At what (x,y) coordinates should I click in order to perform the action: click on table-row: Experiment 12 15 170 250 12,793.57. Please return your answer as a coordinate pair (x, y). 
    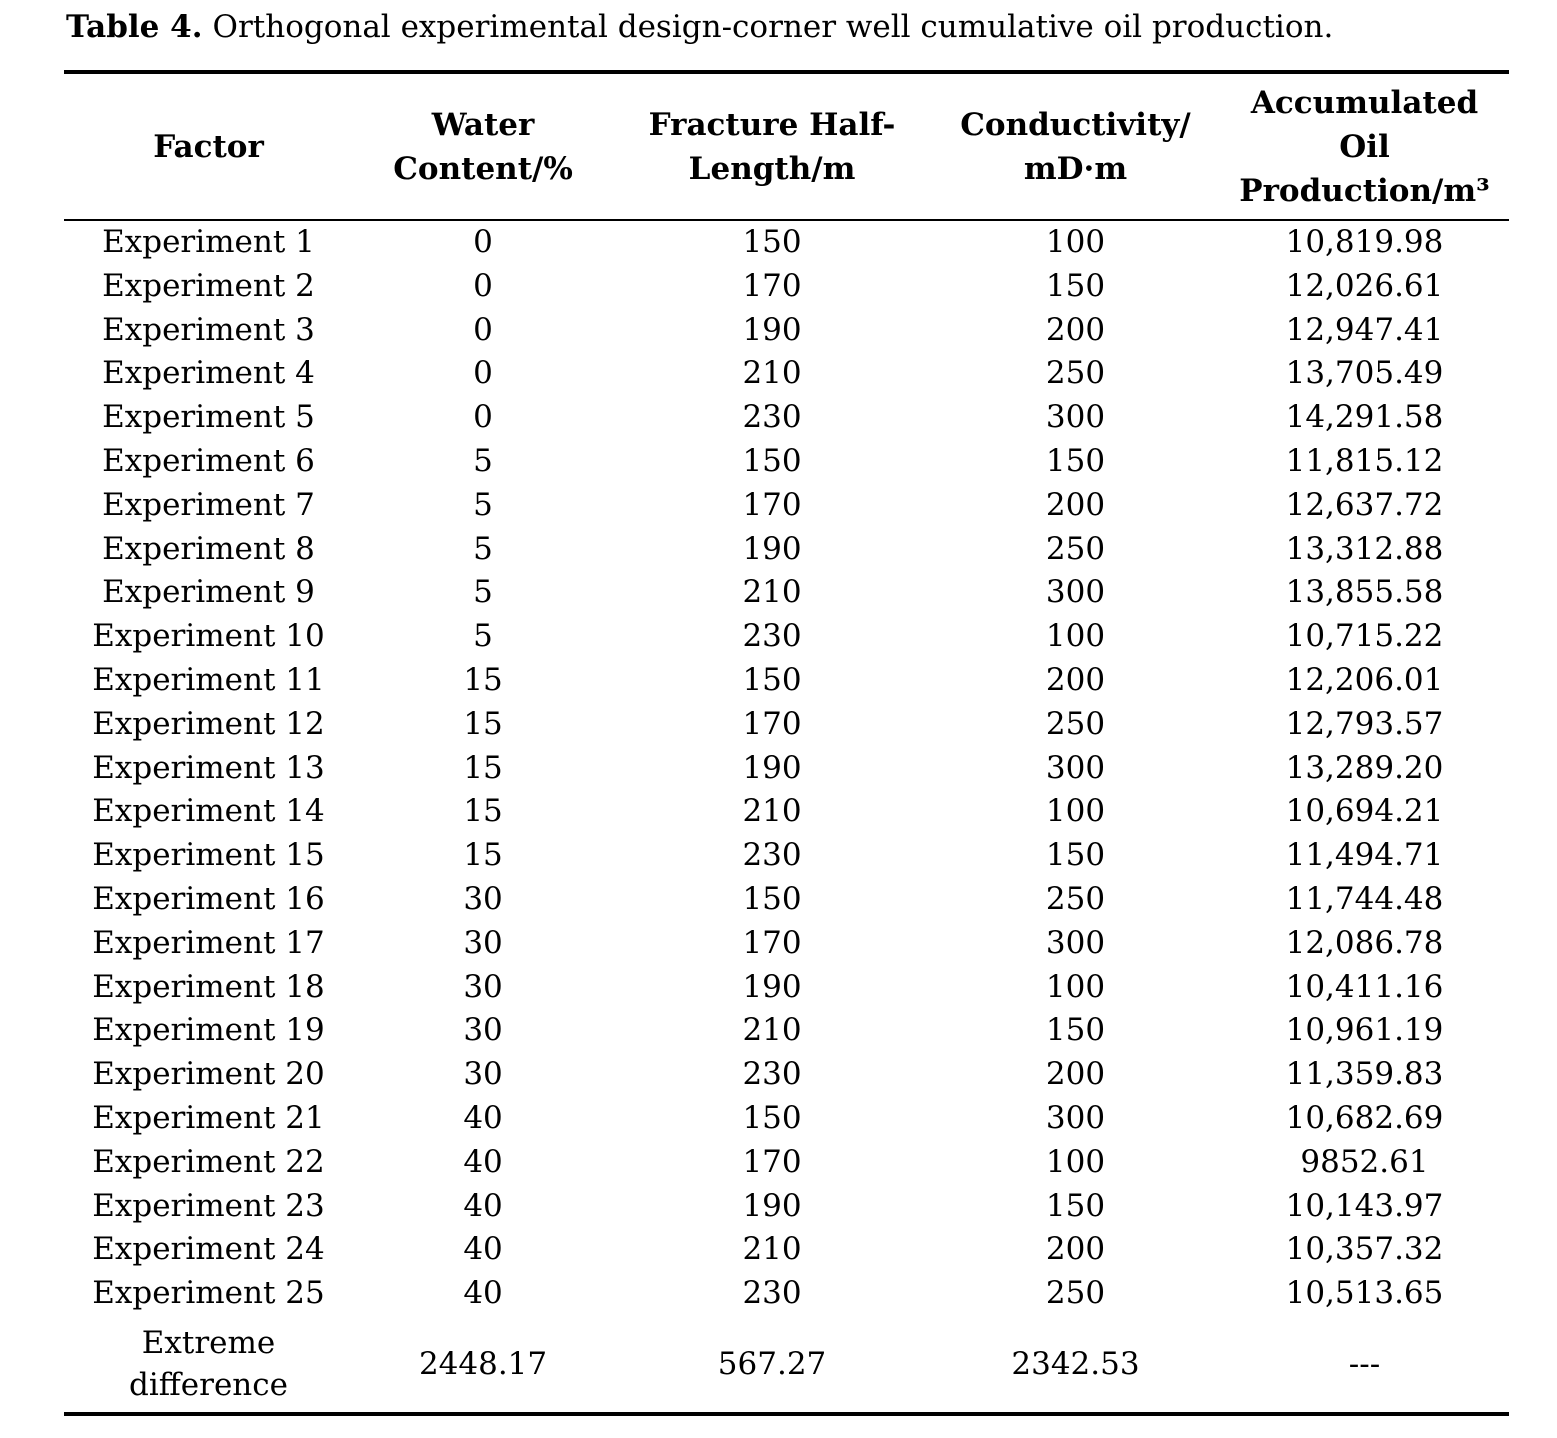
    Looking at the image, I should click on (786, 725).